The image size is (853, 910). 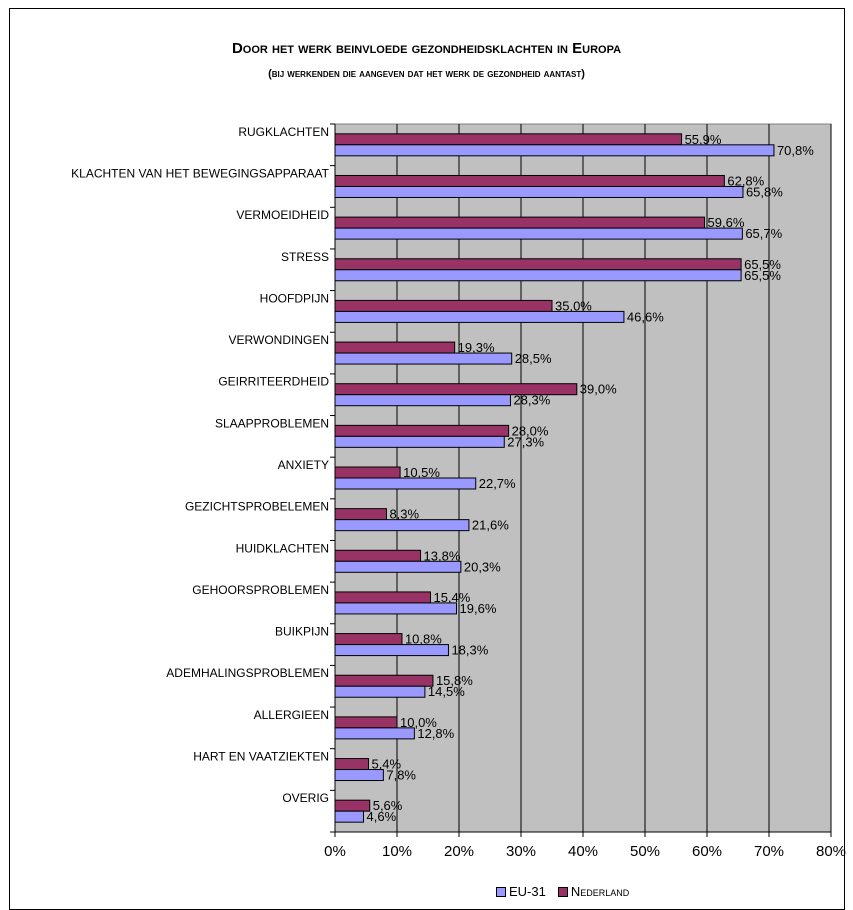 I want to click on data-label-eu31: 19,6%, so click(x=478, y=608).